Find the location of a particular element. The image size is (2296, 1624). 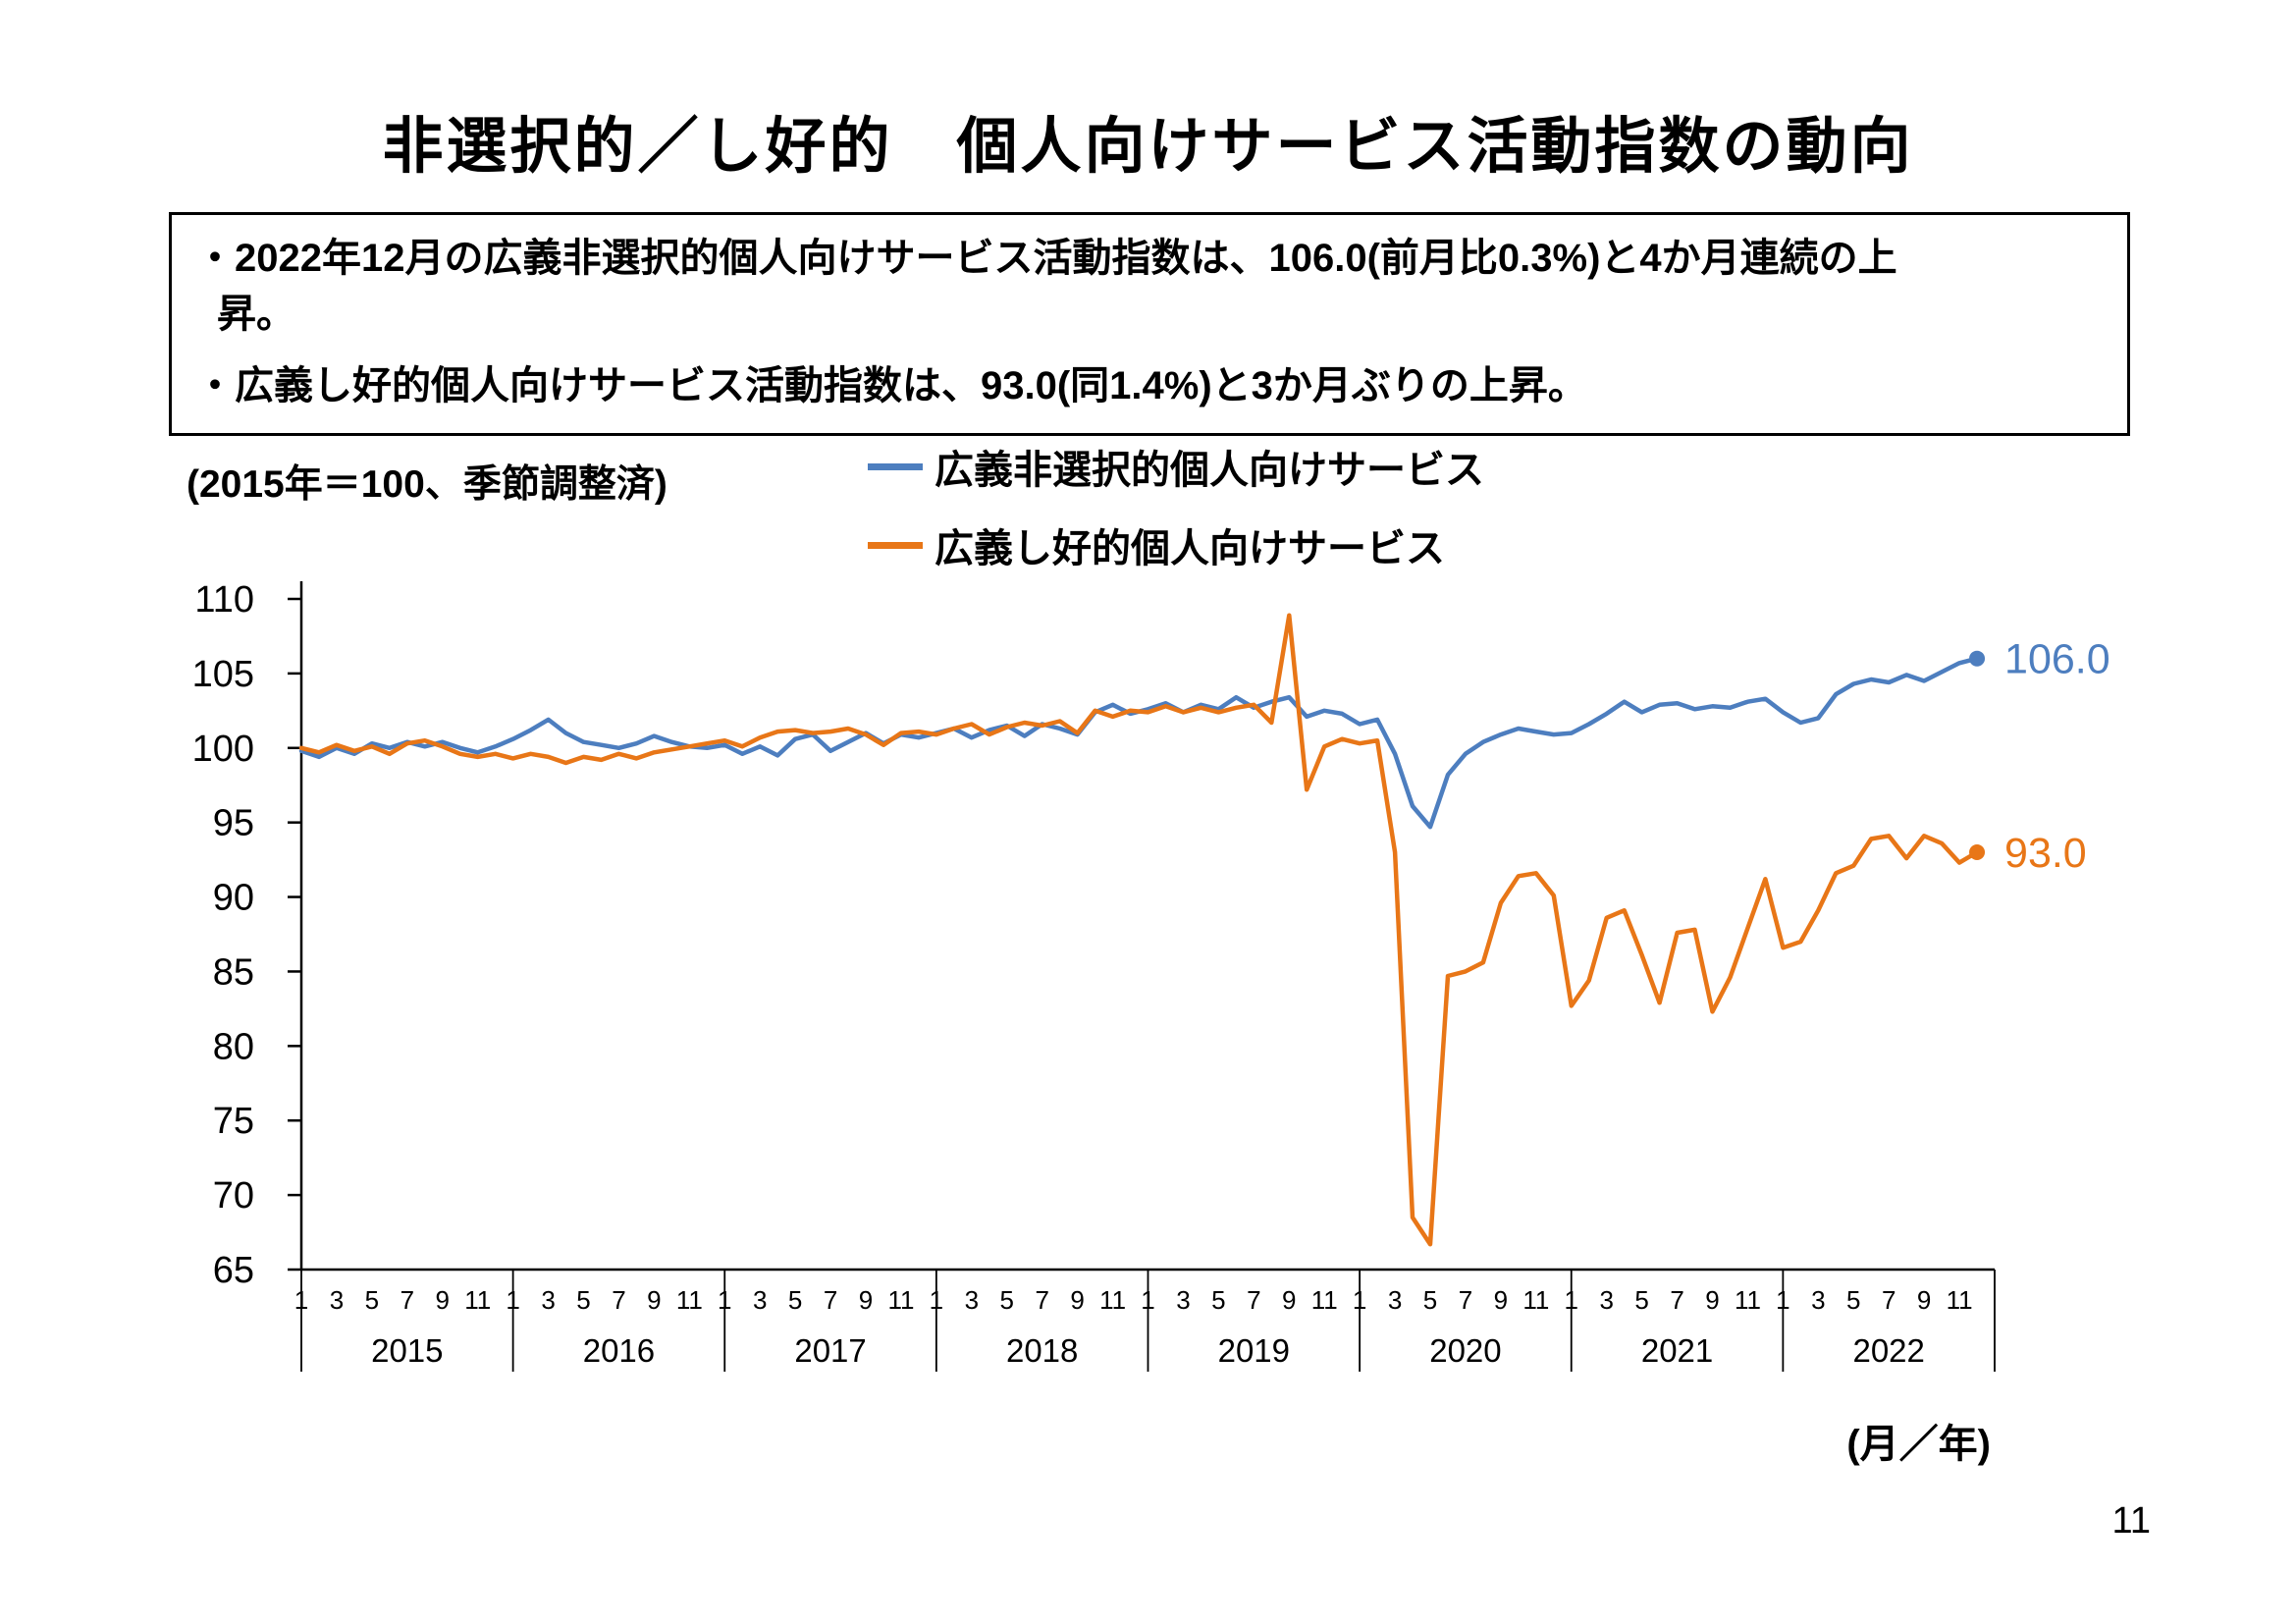

y-axis-label: 70 is located at coordinates (233, 1196).